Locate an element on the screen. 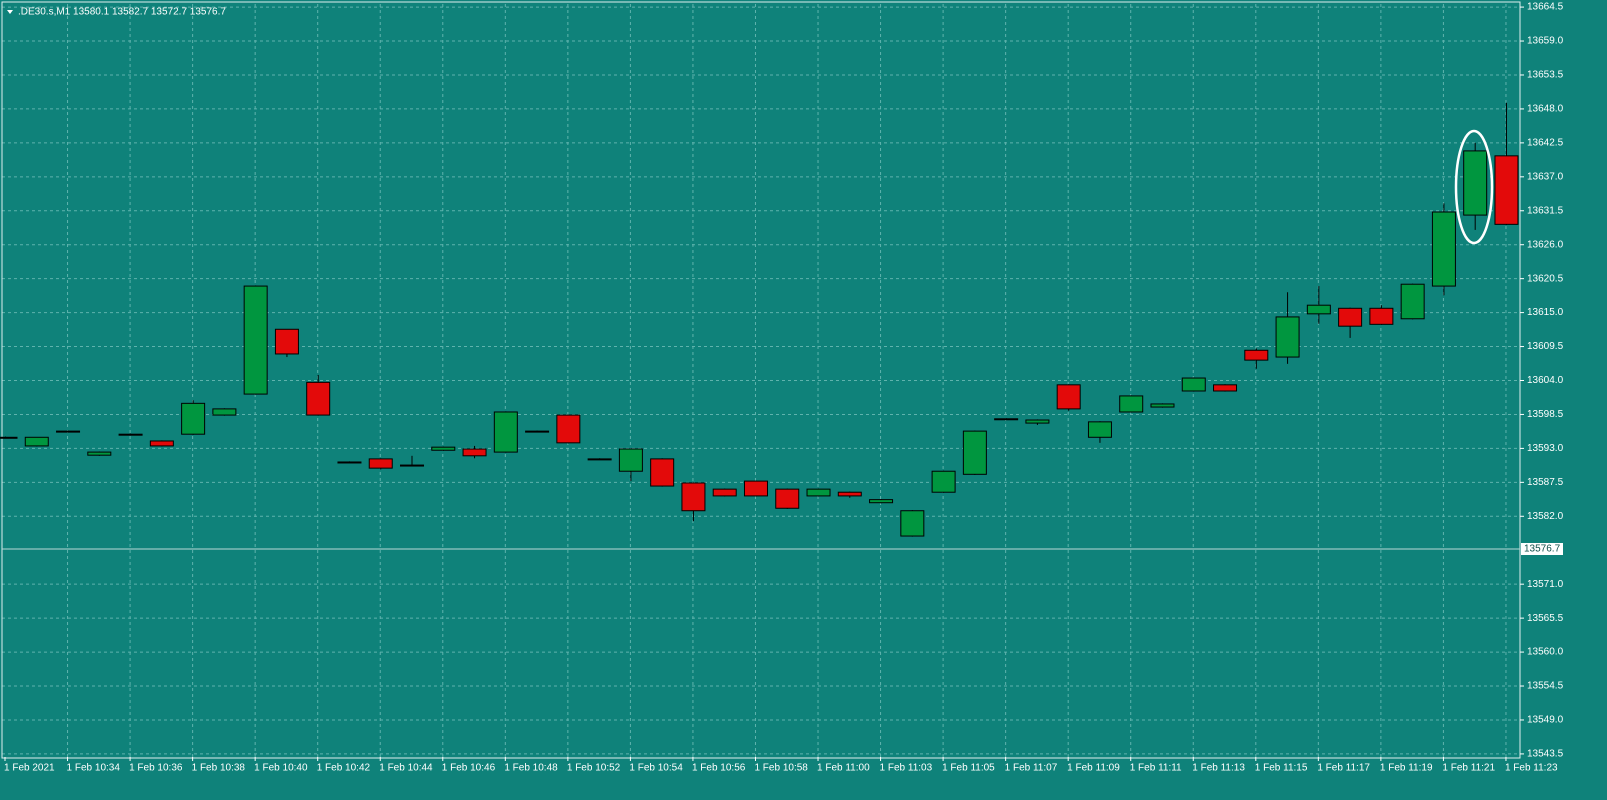 The height and width of the screenshot is (800, 1607). y-tick-label: 13565.5 is located at coordinates (1545, 618).